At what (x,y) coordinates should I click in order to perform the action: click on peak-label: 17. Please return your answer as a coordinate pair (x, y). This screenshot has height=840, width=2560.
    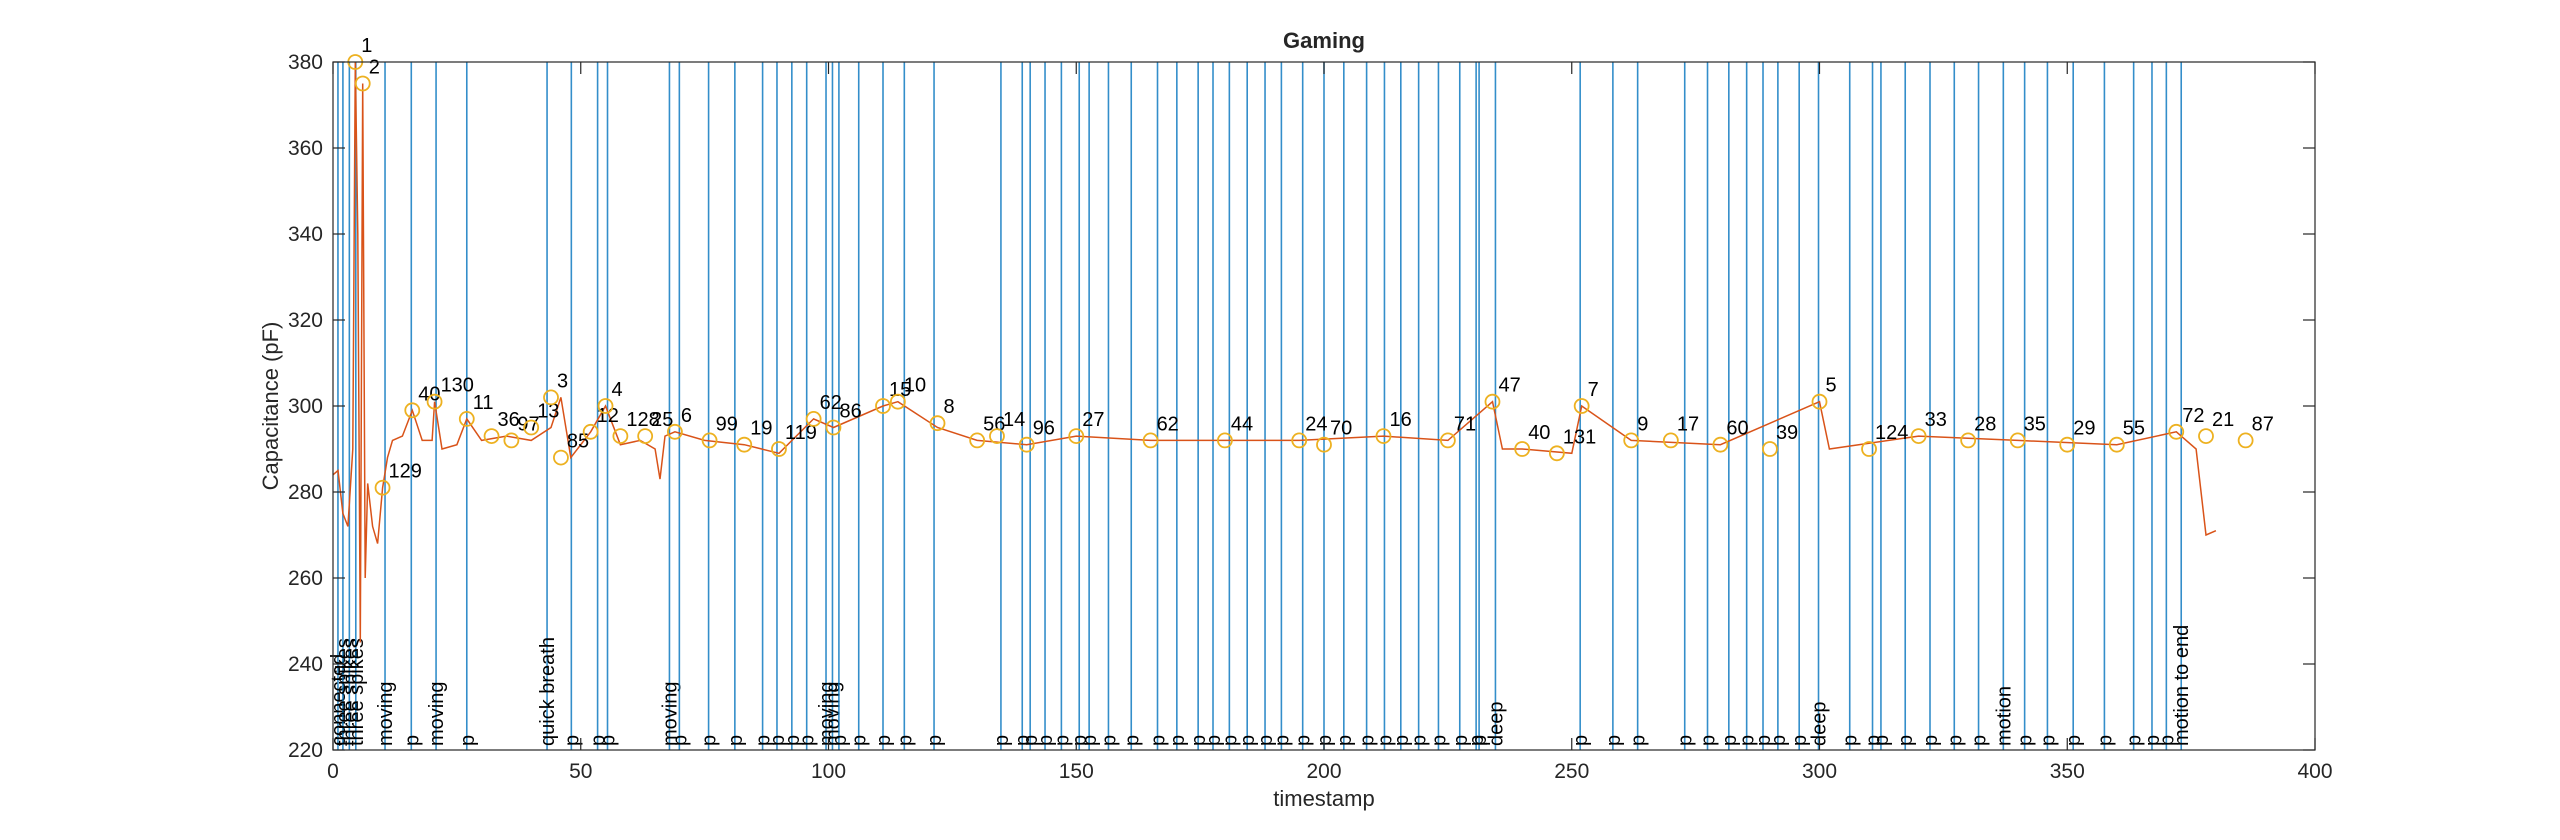
    Looking at the image, I should click on (1688, 424).